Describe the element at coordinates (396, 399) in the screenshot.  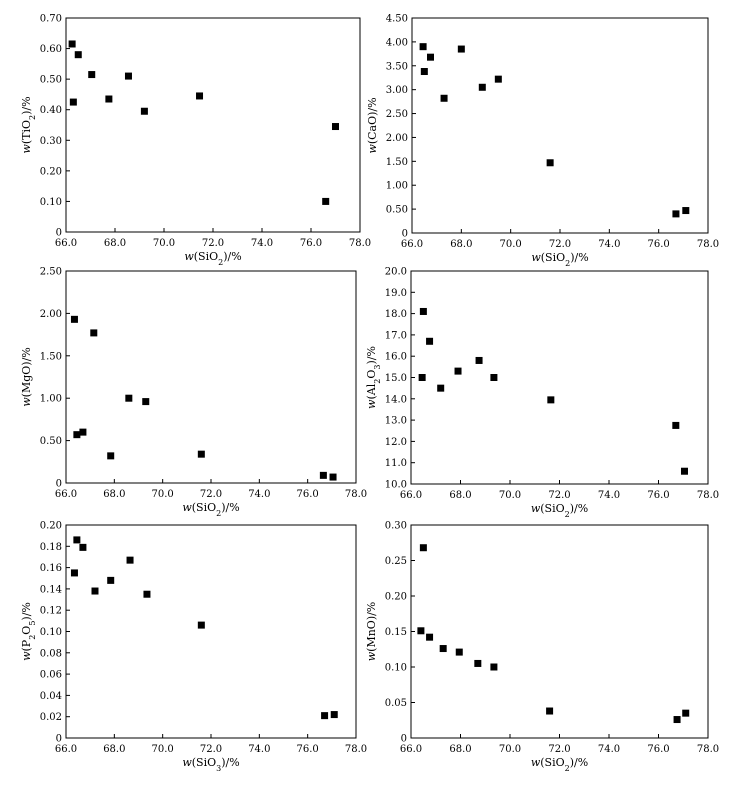
I see `y-tick-label: 14.0` at that location.